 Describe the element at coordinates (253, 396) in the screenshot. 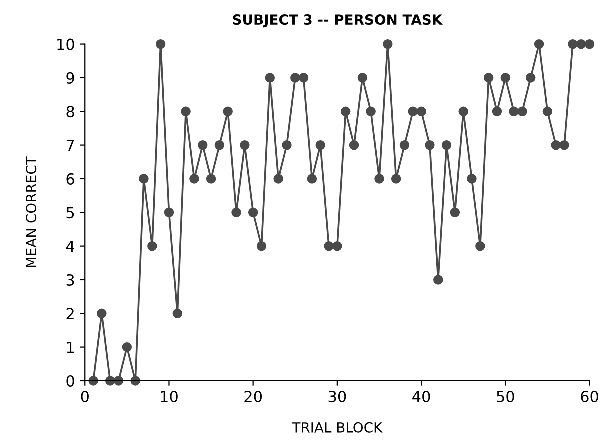

I see `x-tick-label: 20` at that location.